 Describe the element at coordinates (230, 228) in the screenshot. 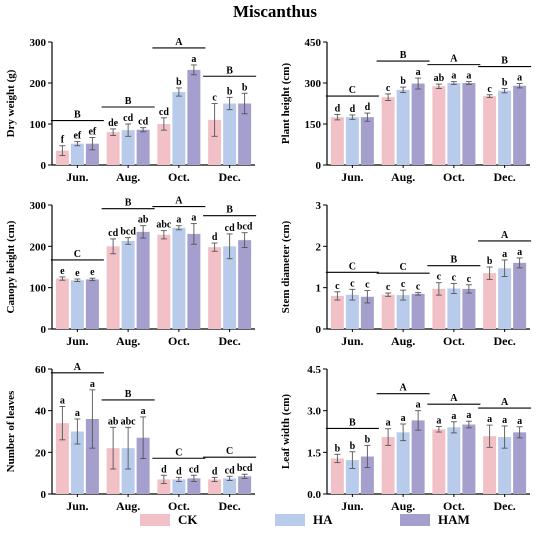

I see `panel3-sig-letter: cd` at that location.